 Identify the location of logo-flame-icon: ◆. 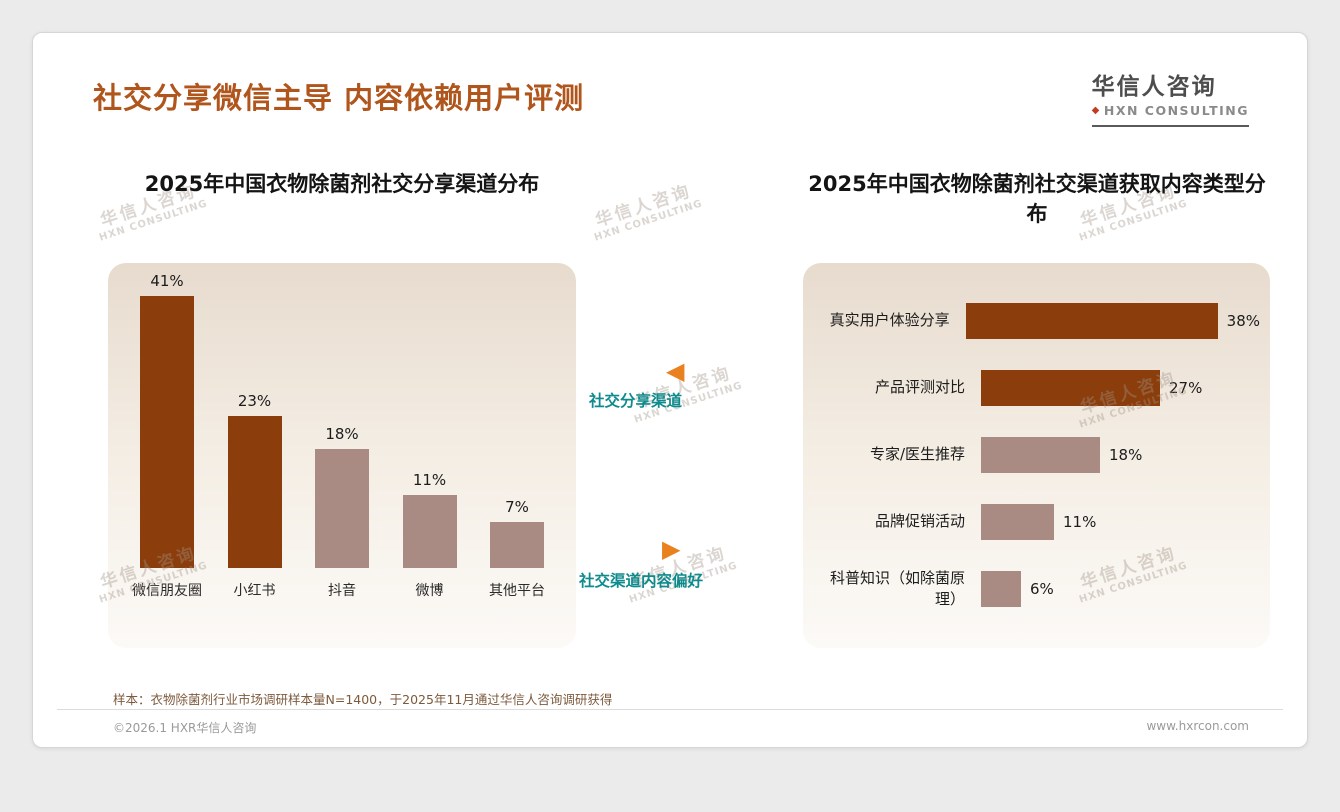
(1096, 110).